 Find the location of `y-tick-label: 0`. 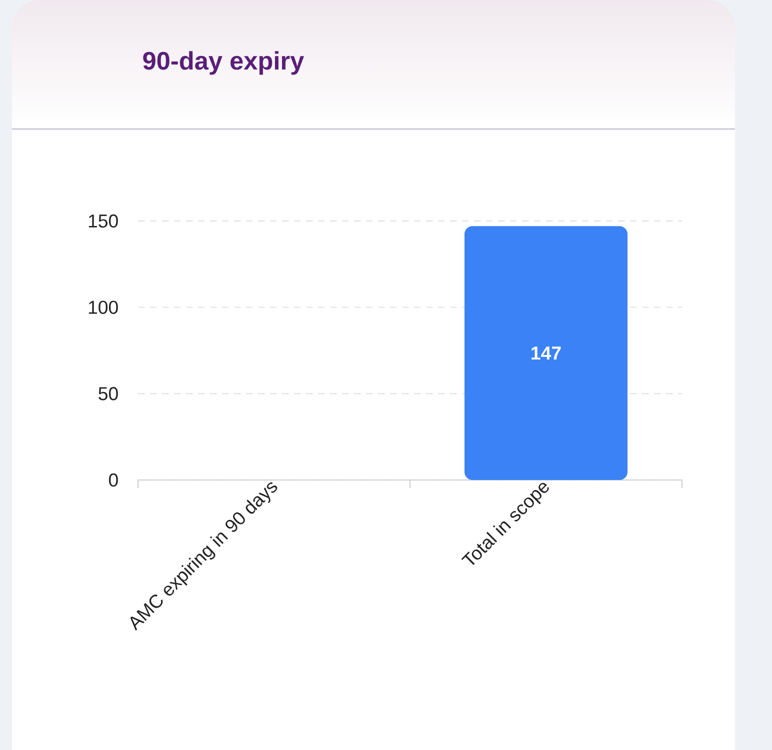

y-tick-label: 0 is located at coordinates (113, 480).